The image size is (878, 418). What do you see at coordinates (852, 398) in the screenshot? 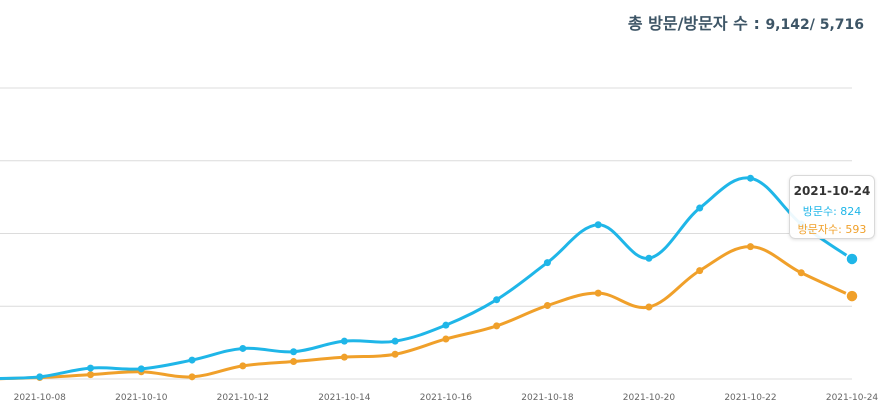
I see `x-tick-label: 2021-10-24` at bounding box center [852, 398].